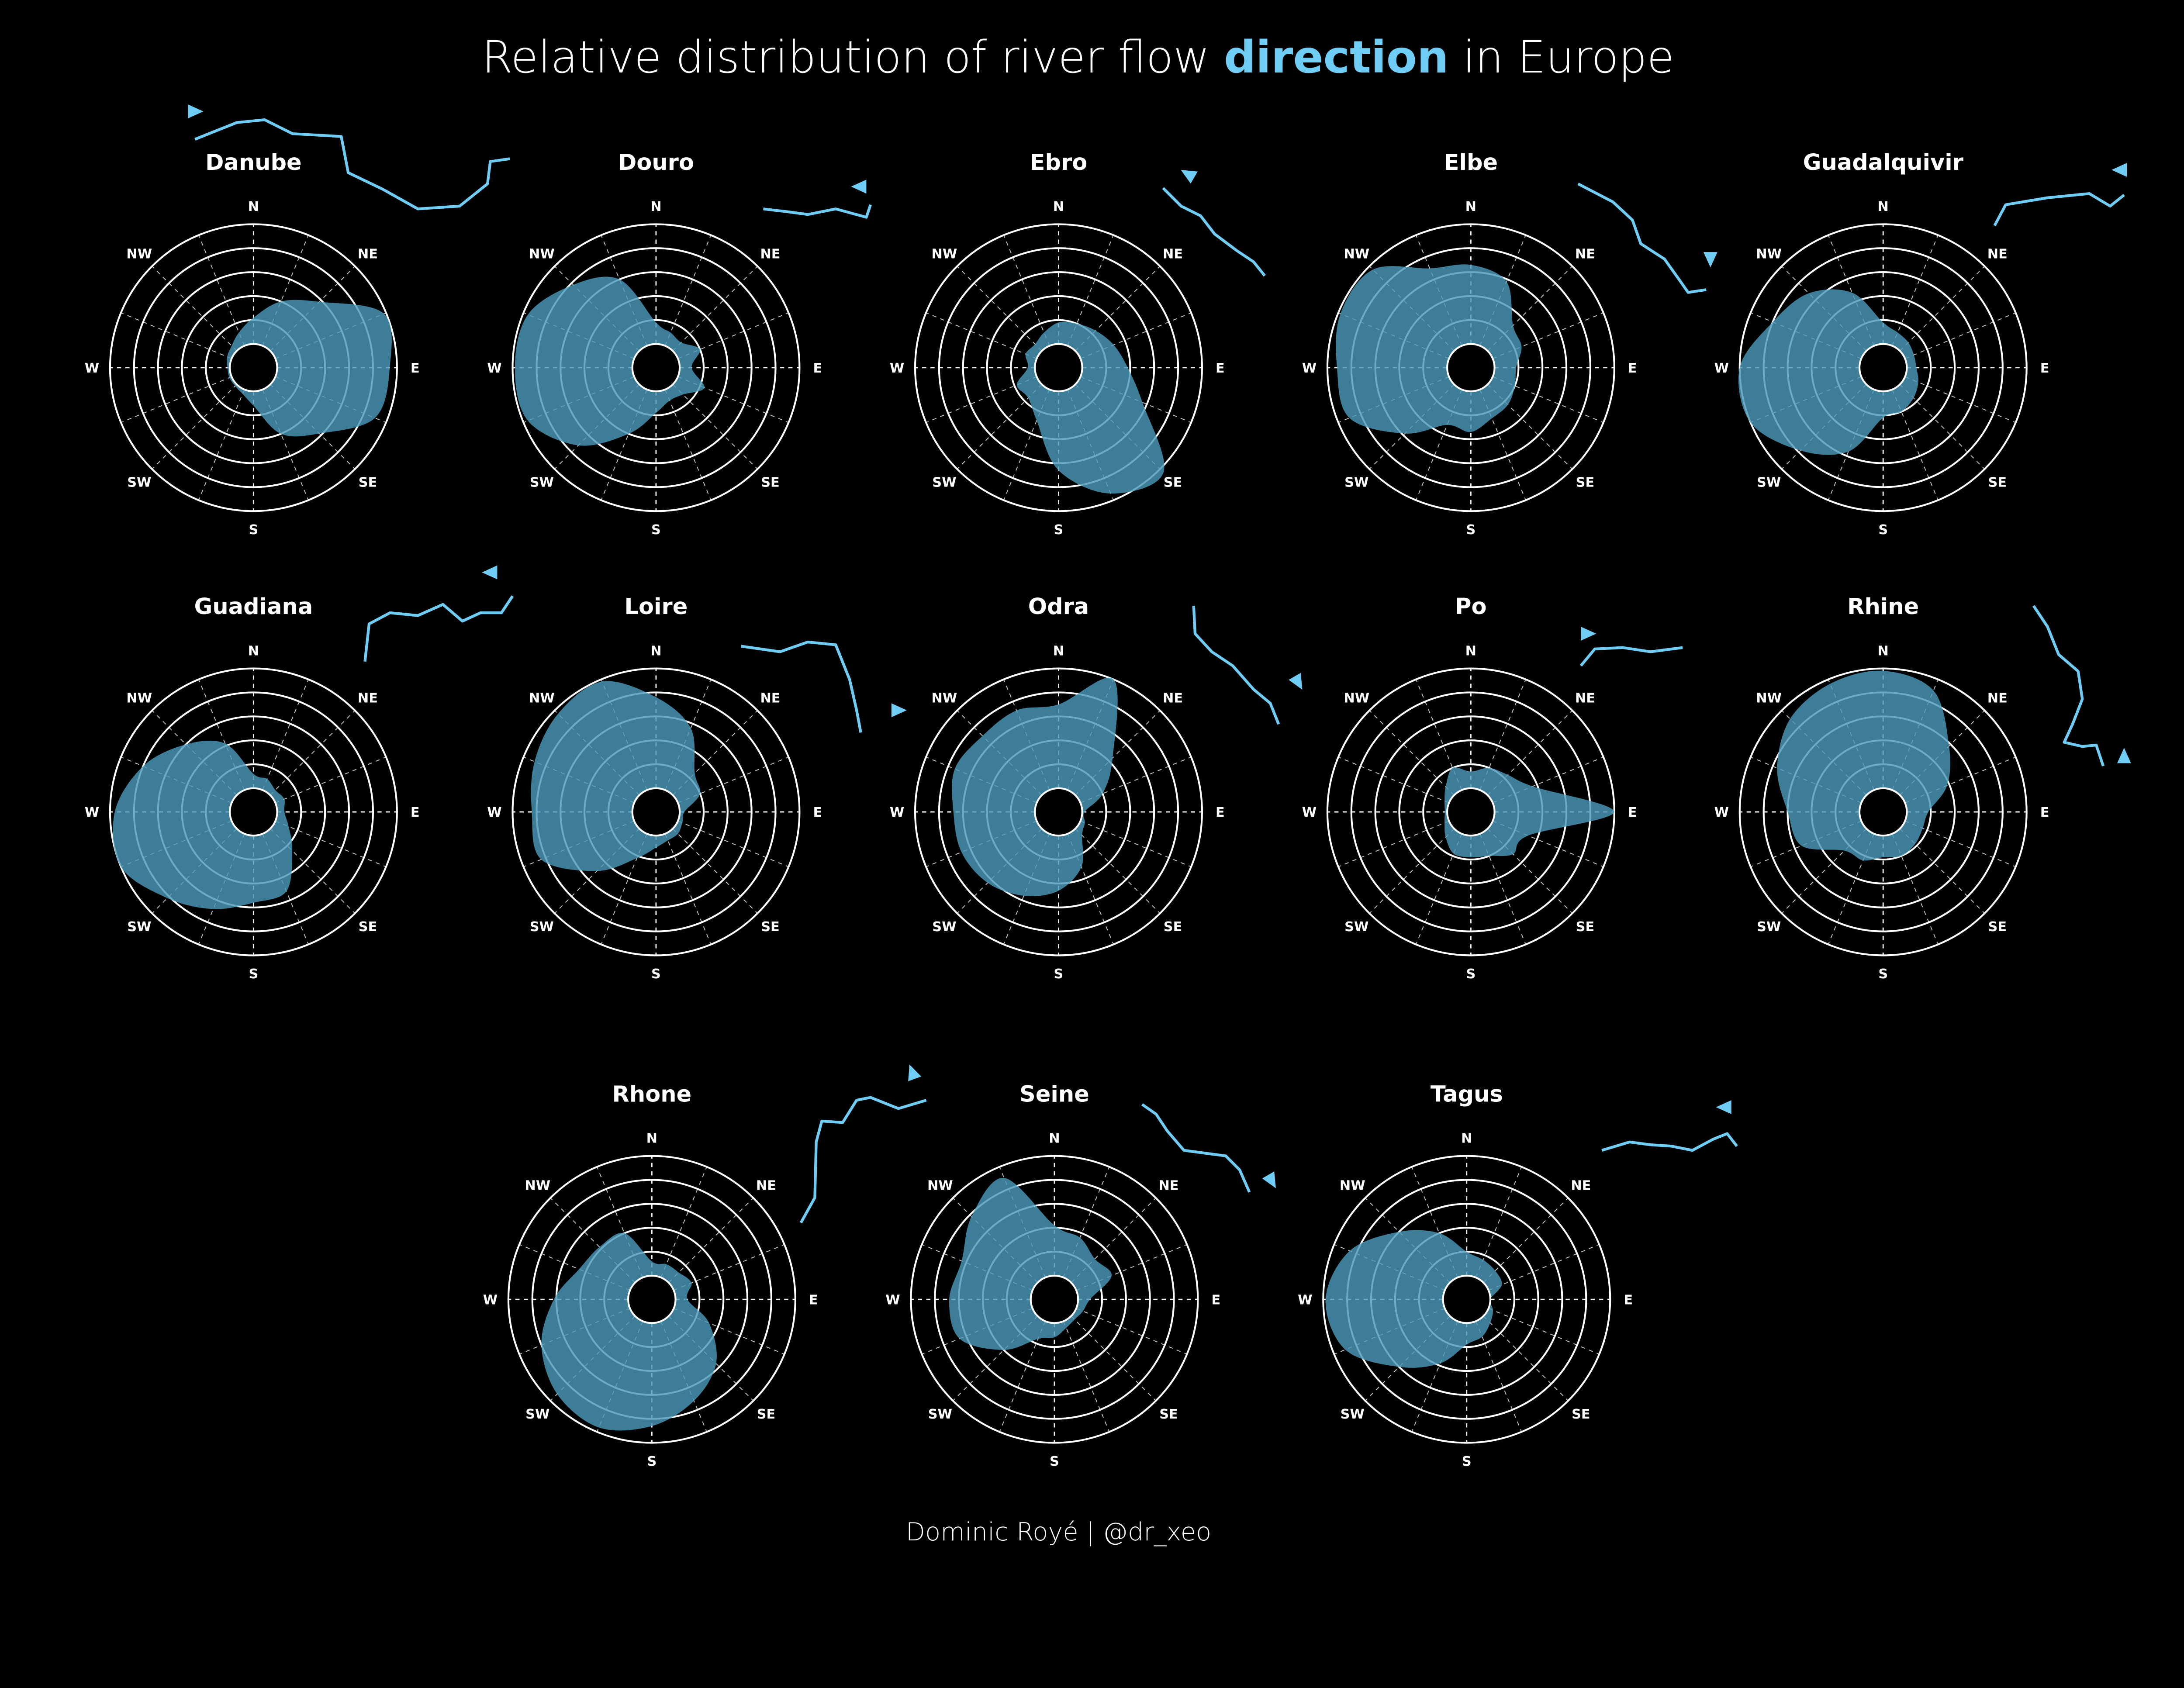 Image resolution: width=2184 pixels, height=1688 pixels. What do you see at coordinates (1058, 607) in the screenshot?
I see `river-name: Odra` at bounding box center [1058, 607].